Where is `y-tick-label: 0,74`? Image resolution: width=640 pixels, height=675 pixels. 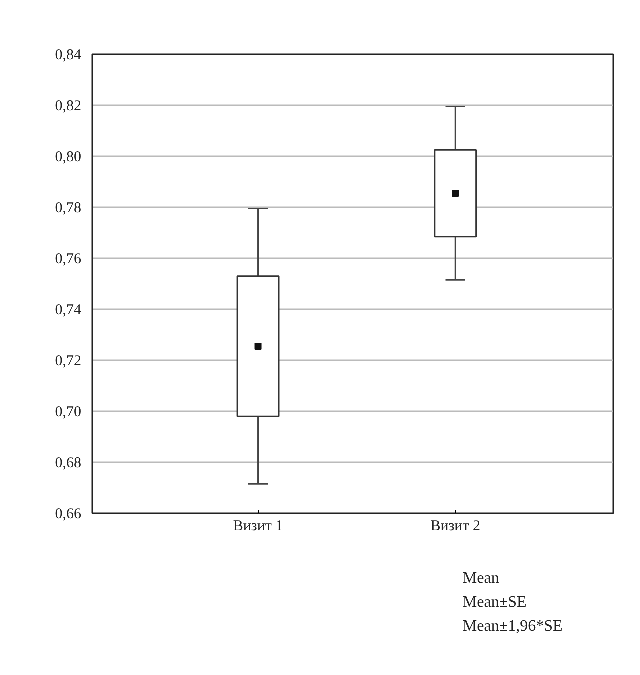
y-tick-label: 0,74 is located at coordinates (68, 310).